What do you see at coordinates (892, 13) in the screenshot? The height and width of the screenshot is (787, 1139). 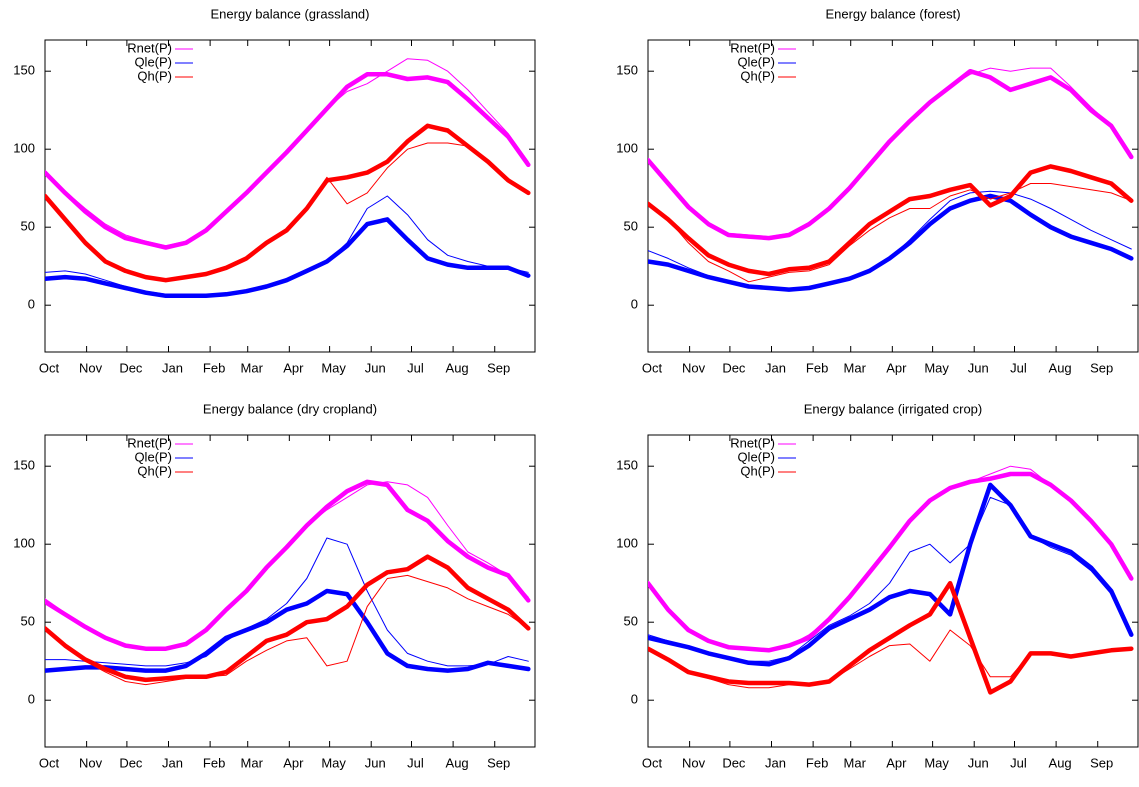 I see `panel-title: Energy balance (forest)` at bounding box center [892, 13].